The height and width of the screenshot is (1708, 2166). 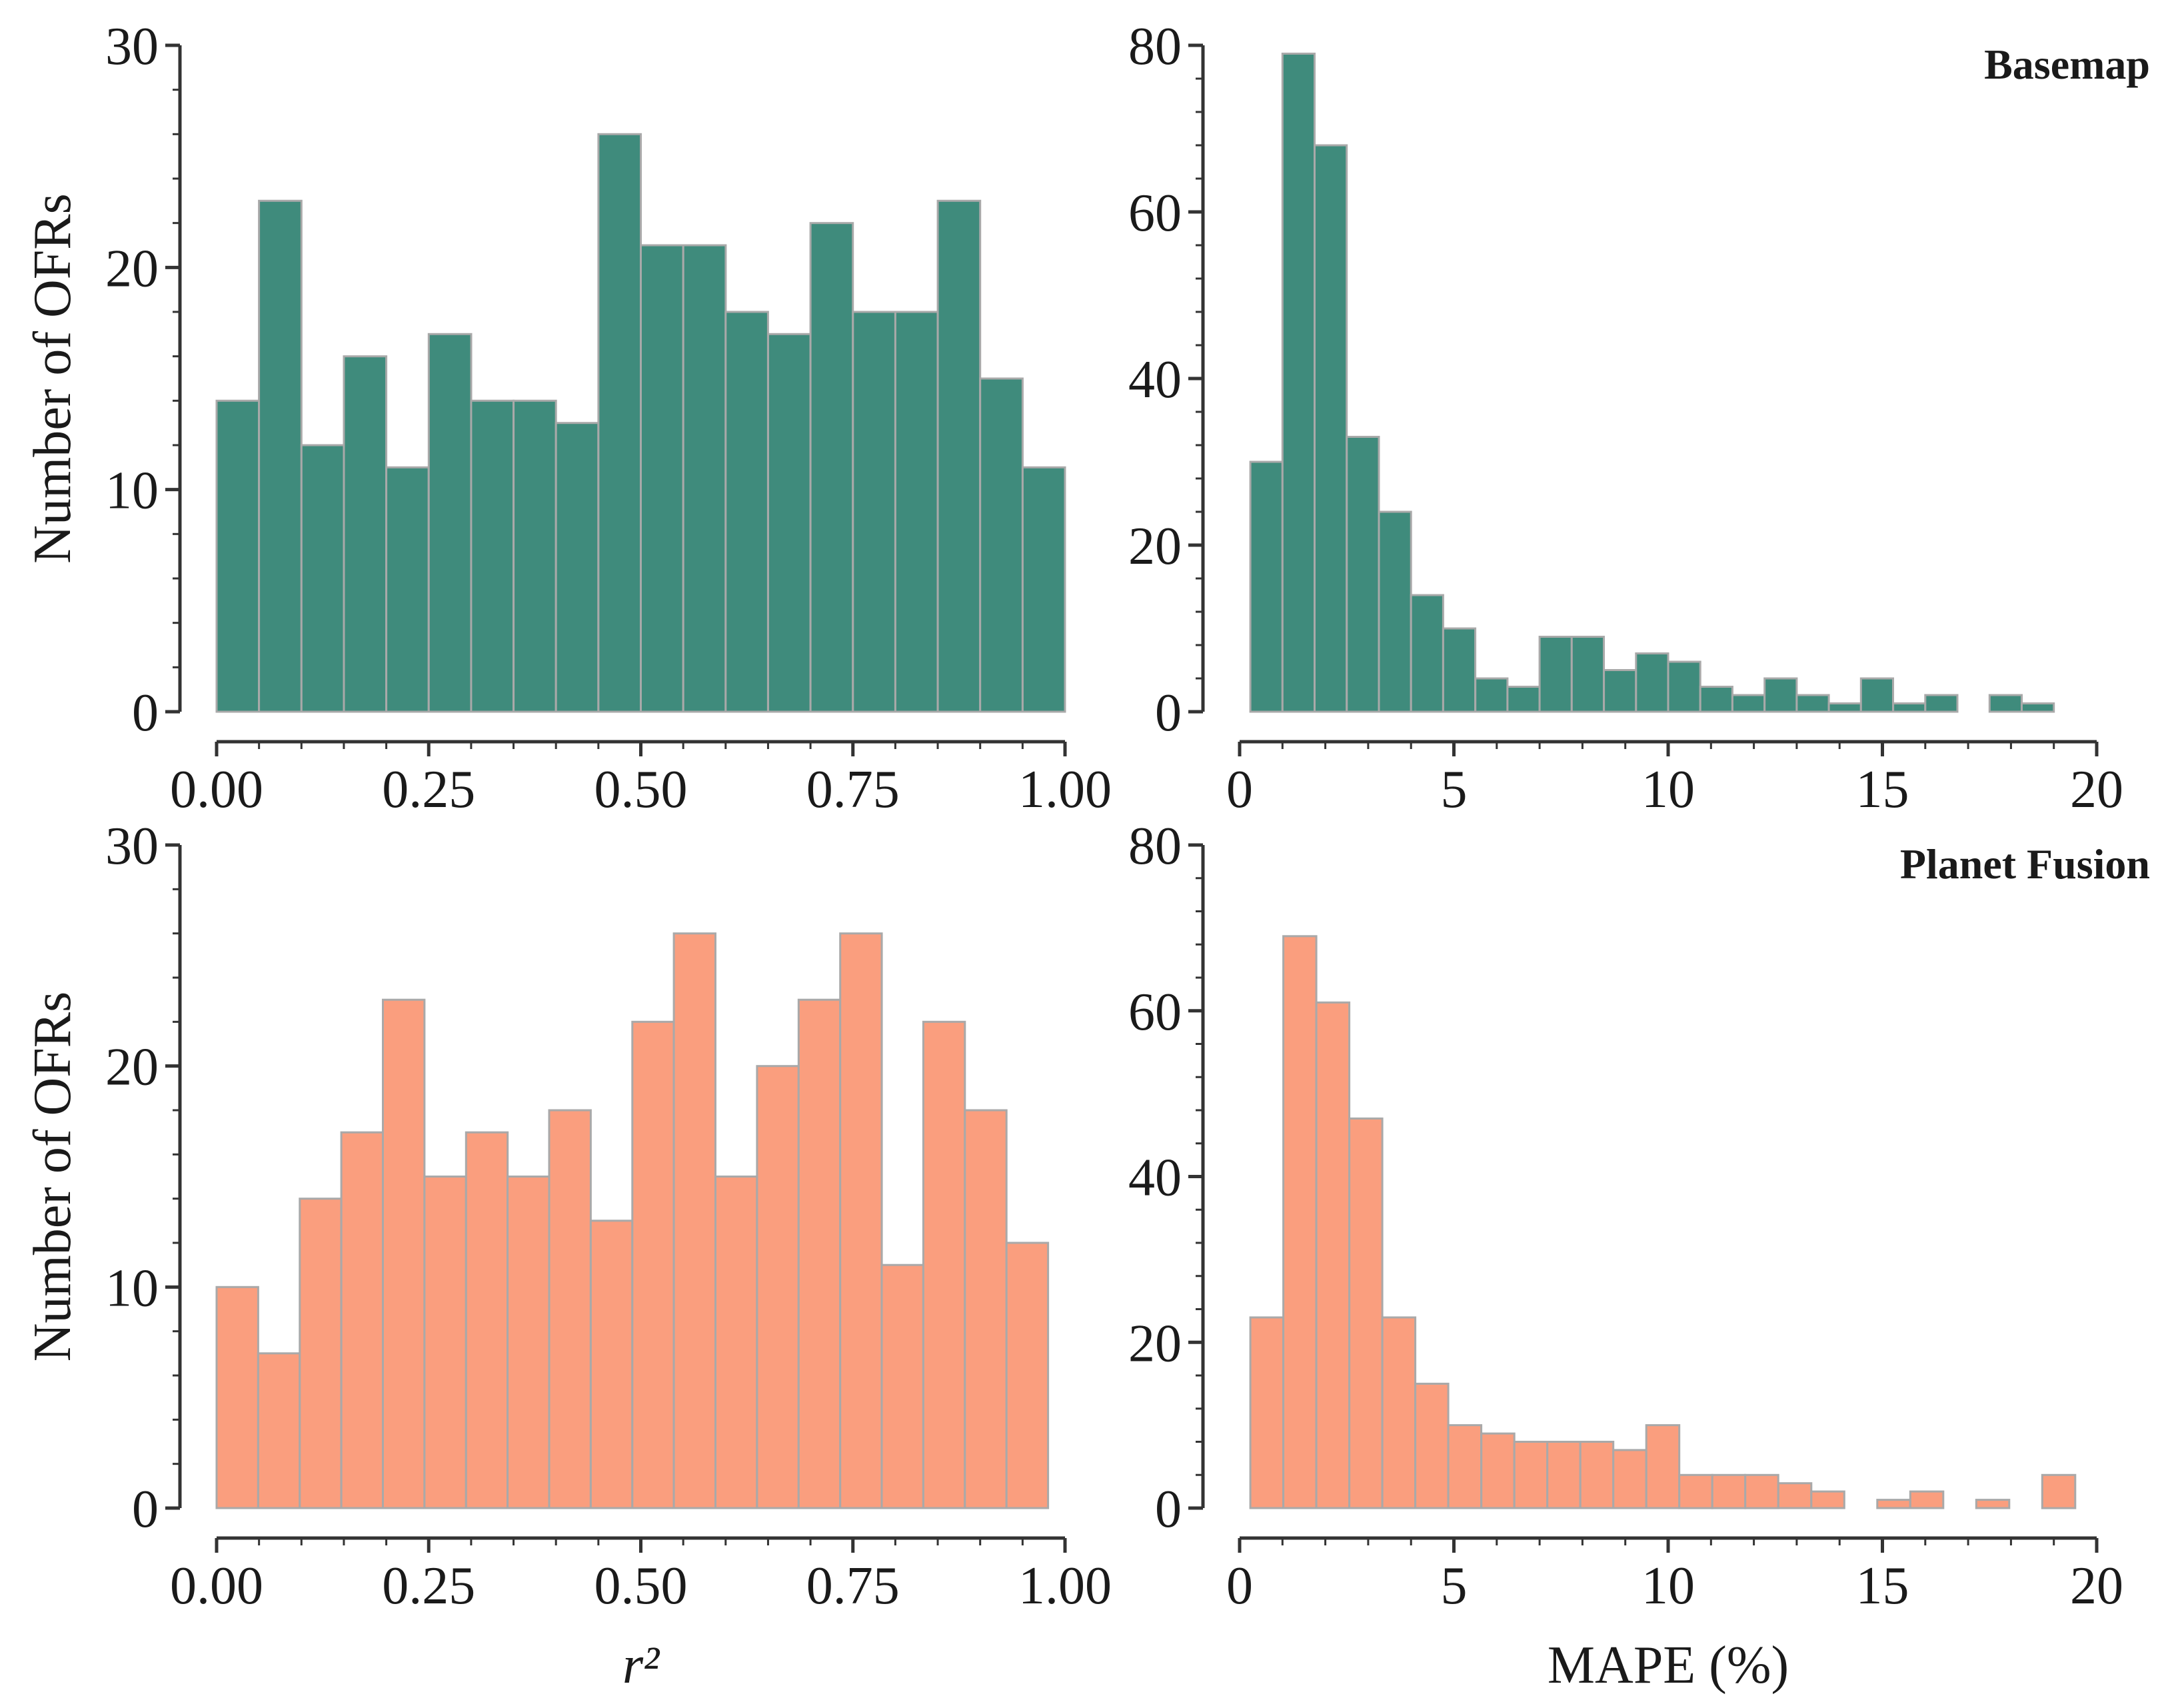 I want to click on y-tick-label: 10, so click(x=132, y=1288).